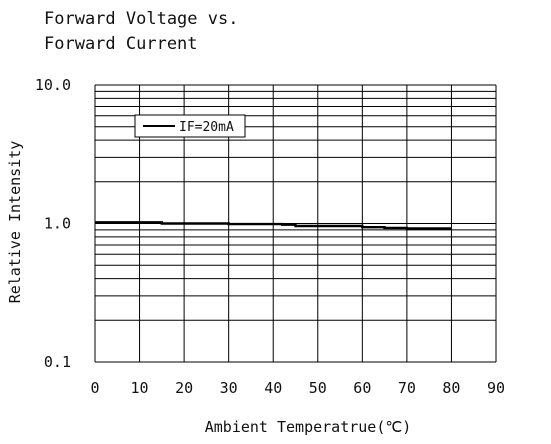 The image size is (551, 444). Describe the element at coordinates (121, 44) in the screenshot. I see `chart-title-line: Forward Current` at that location.